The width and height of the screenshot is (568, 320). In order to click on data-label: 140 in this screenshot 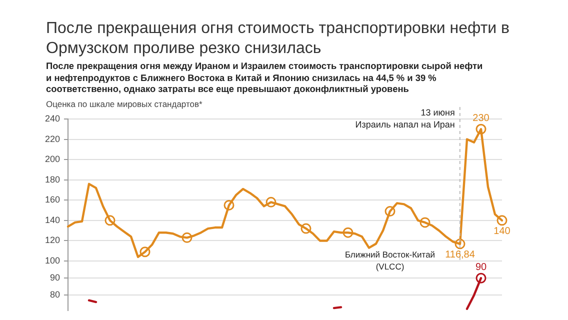, I will do `click(502, 232)`.